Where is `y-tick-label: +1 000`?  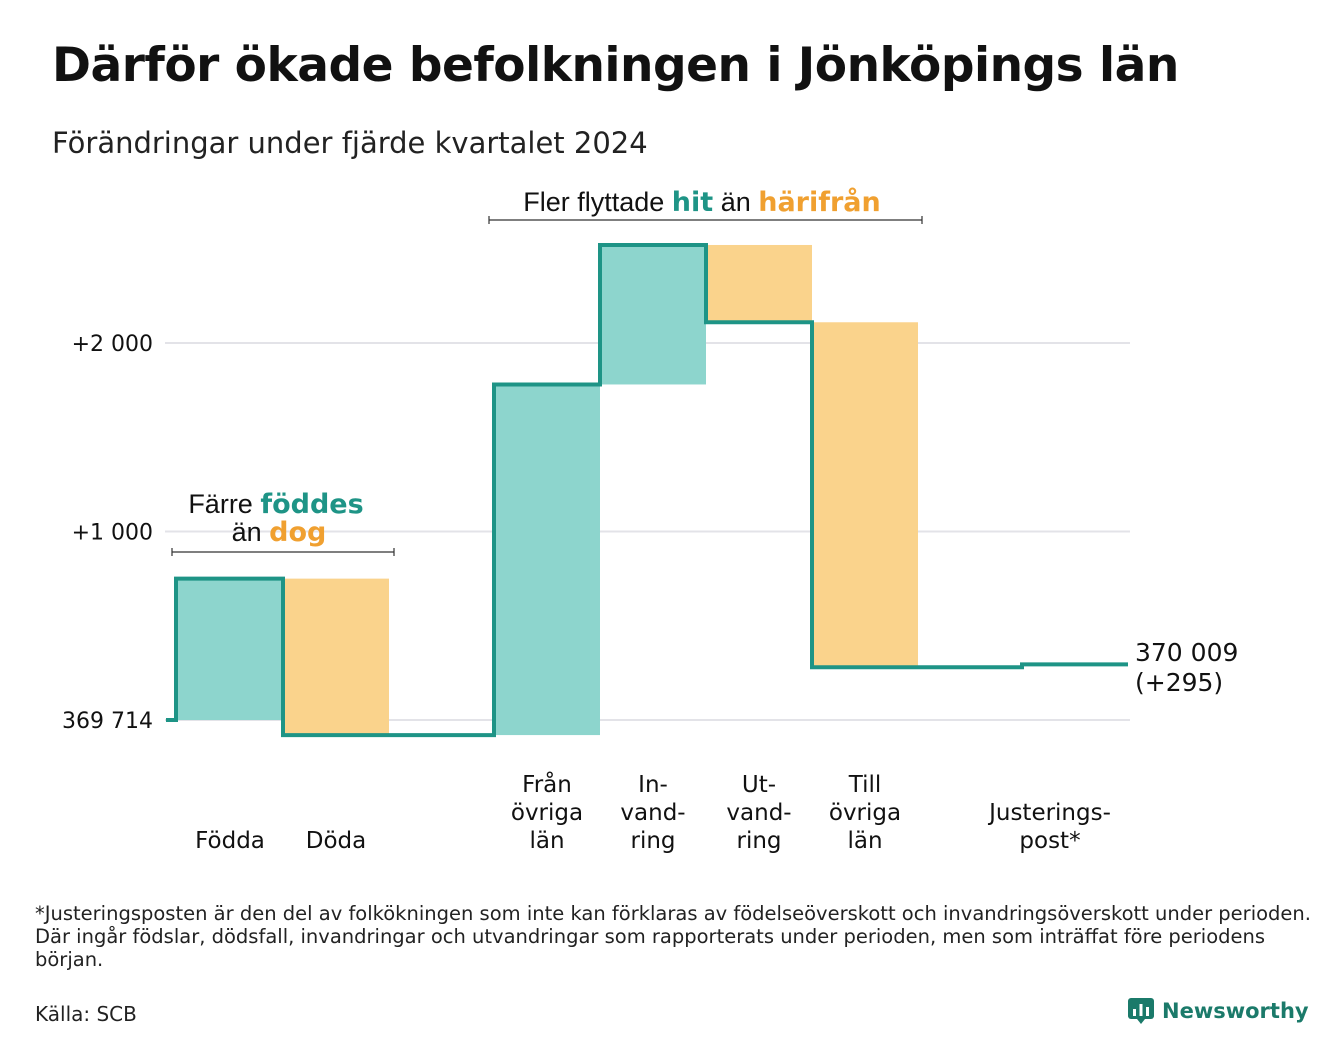 y-tick-label: +1 000 is located at coordinates (112, 533).